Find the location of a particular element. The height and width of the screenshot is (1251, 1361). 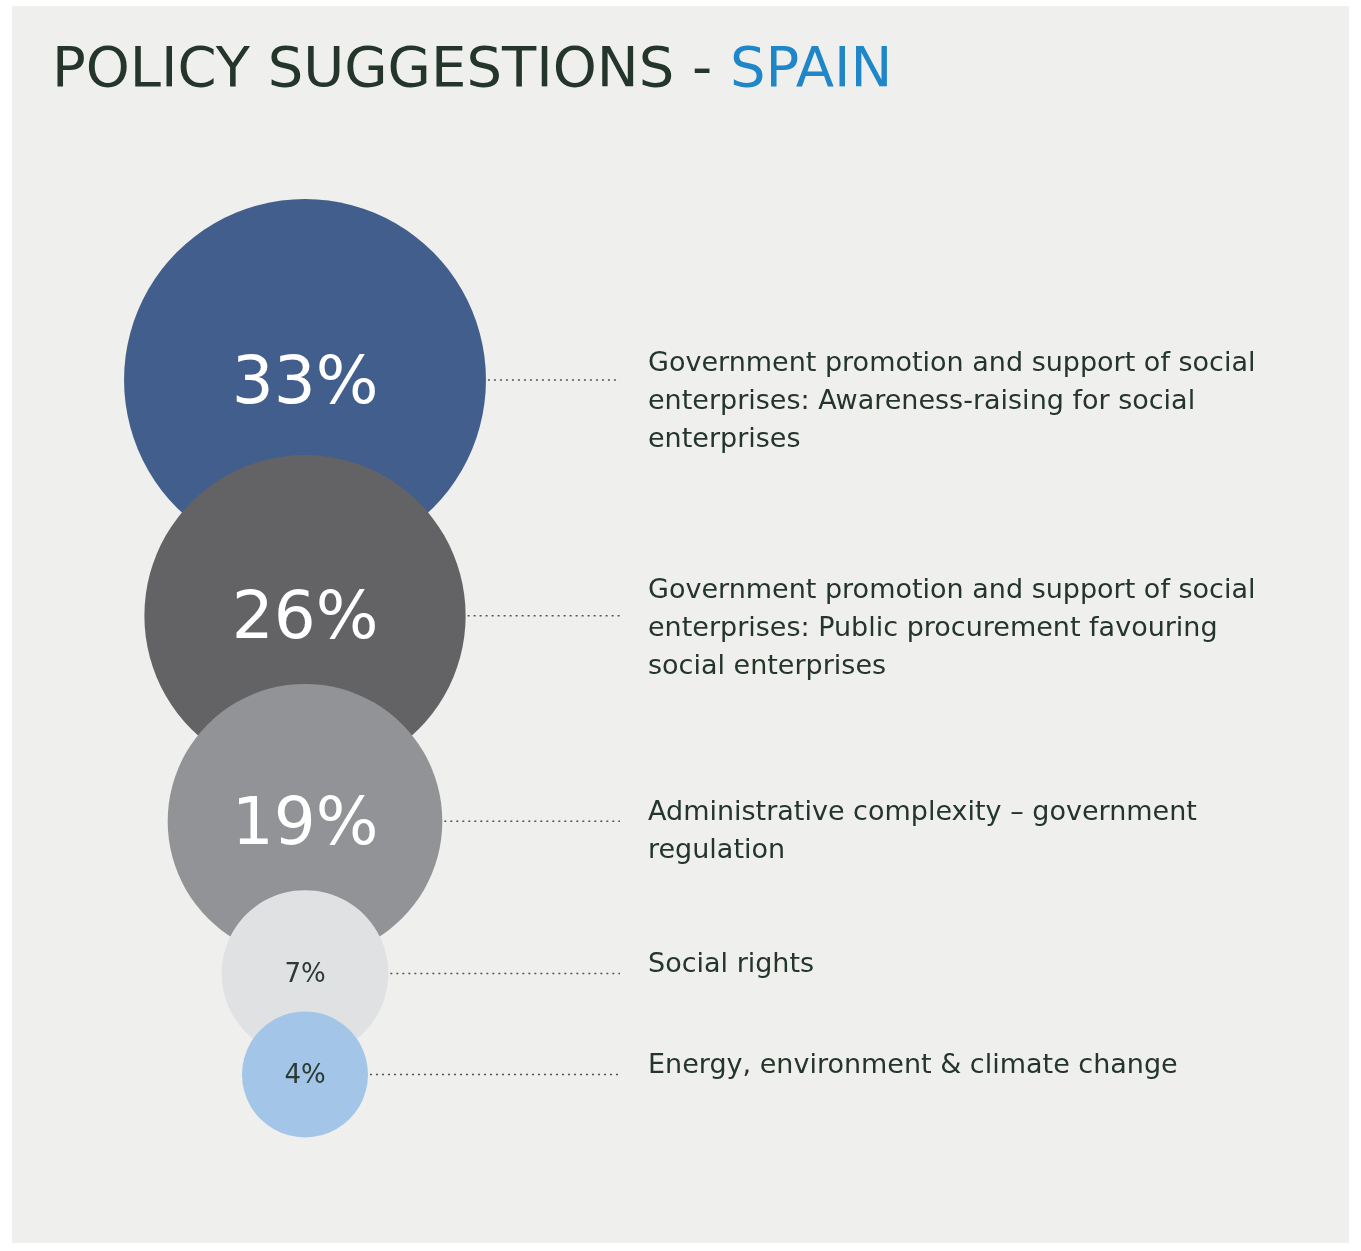

category-label: Government promotion and support of social enterprises: Public procurement favouring social enterprises is located at coordinates (956, 627).